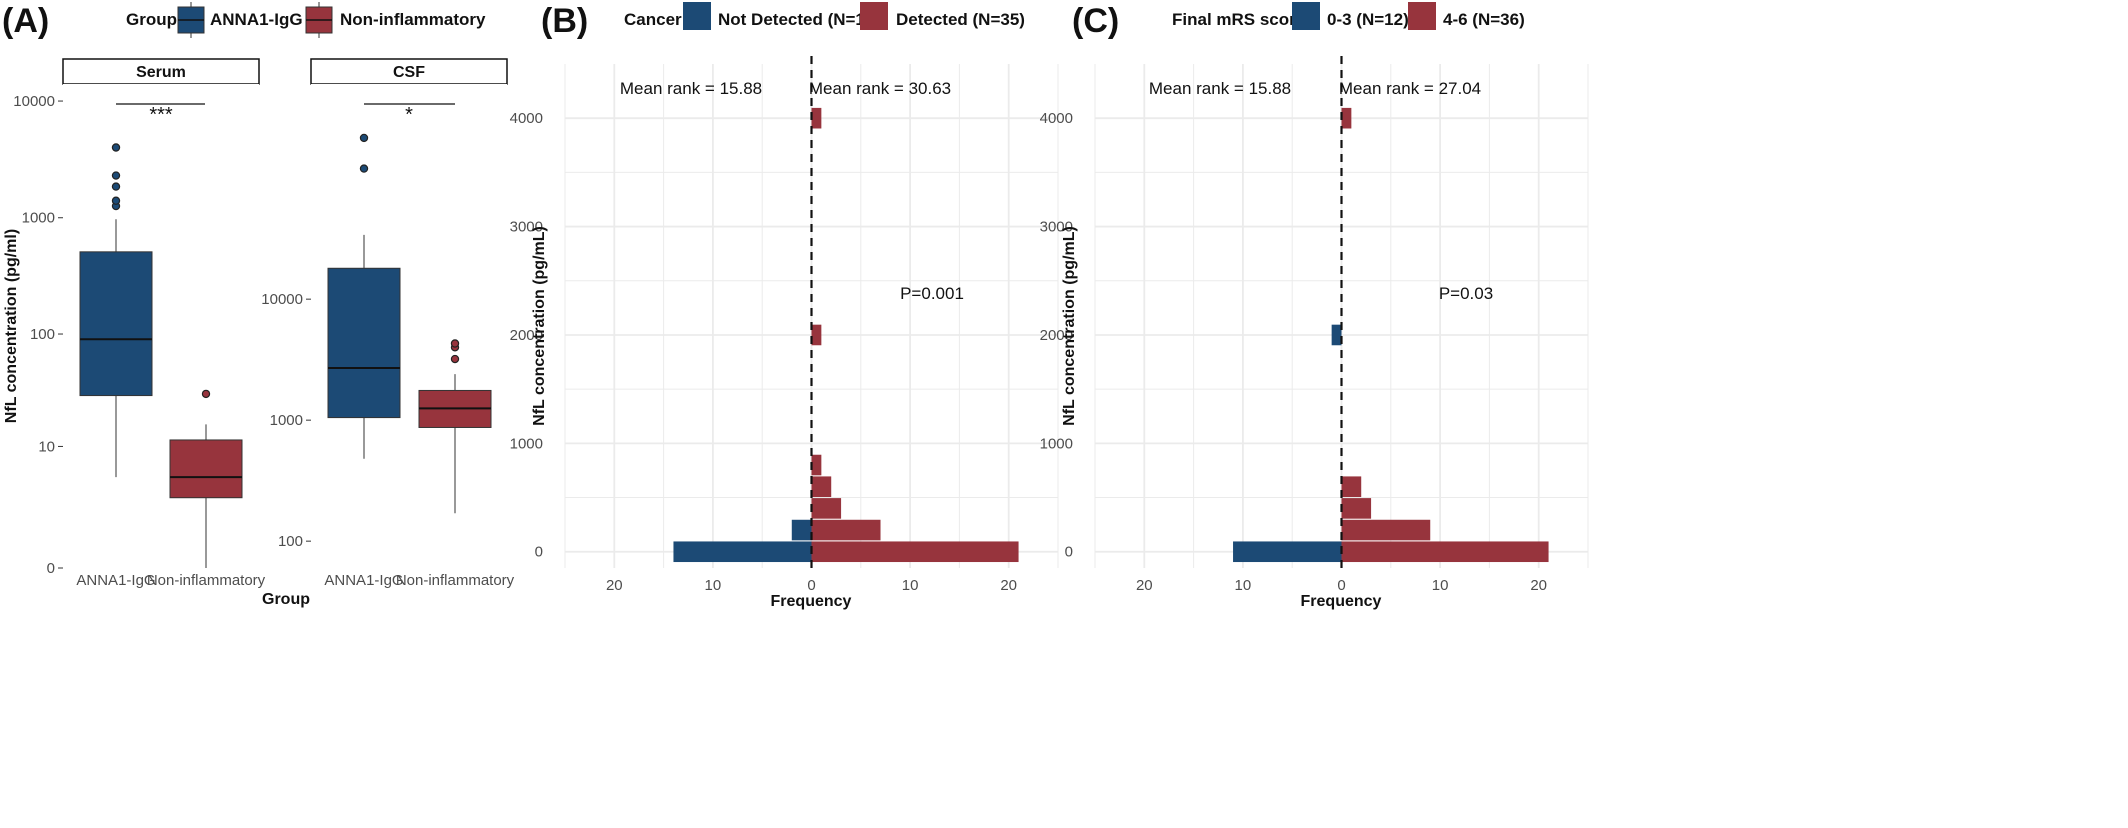  I want to click on facet-csf-y-axis: 100 1000 10000, so click(286, 420).